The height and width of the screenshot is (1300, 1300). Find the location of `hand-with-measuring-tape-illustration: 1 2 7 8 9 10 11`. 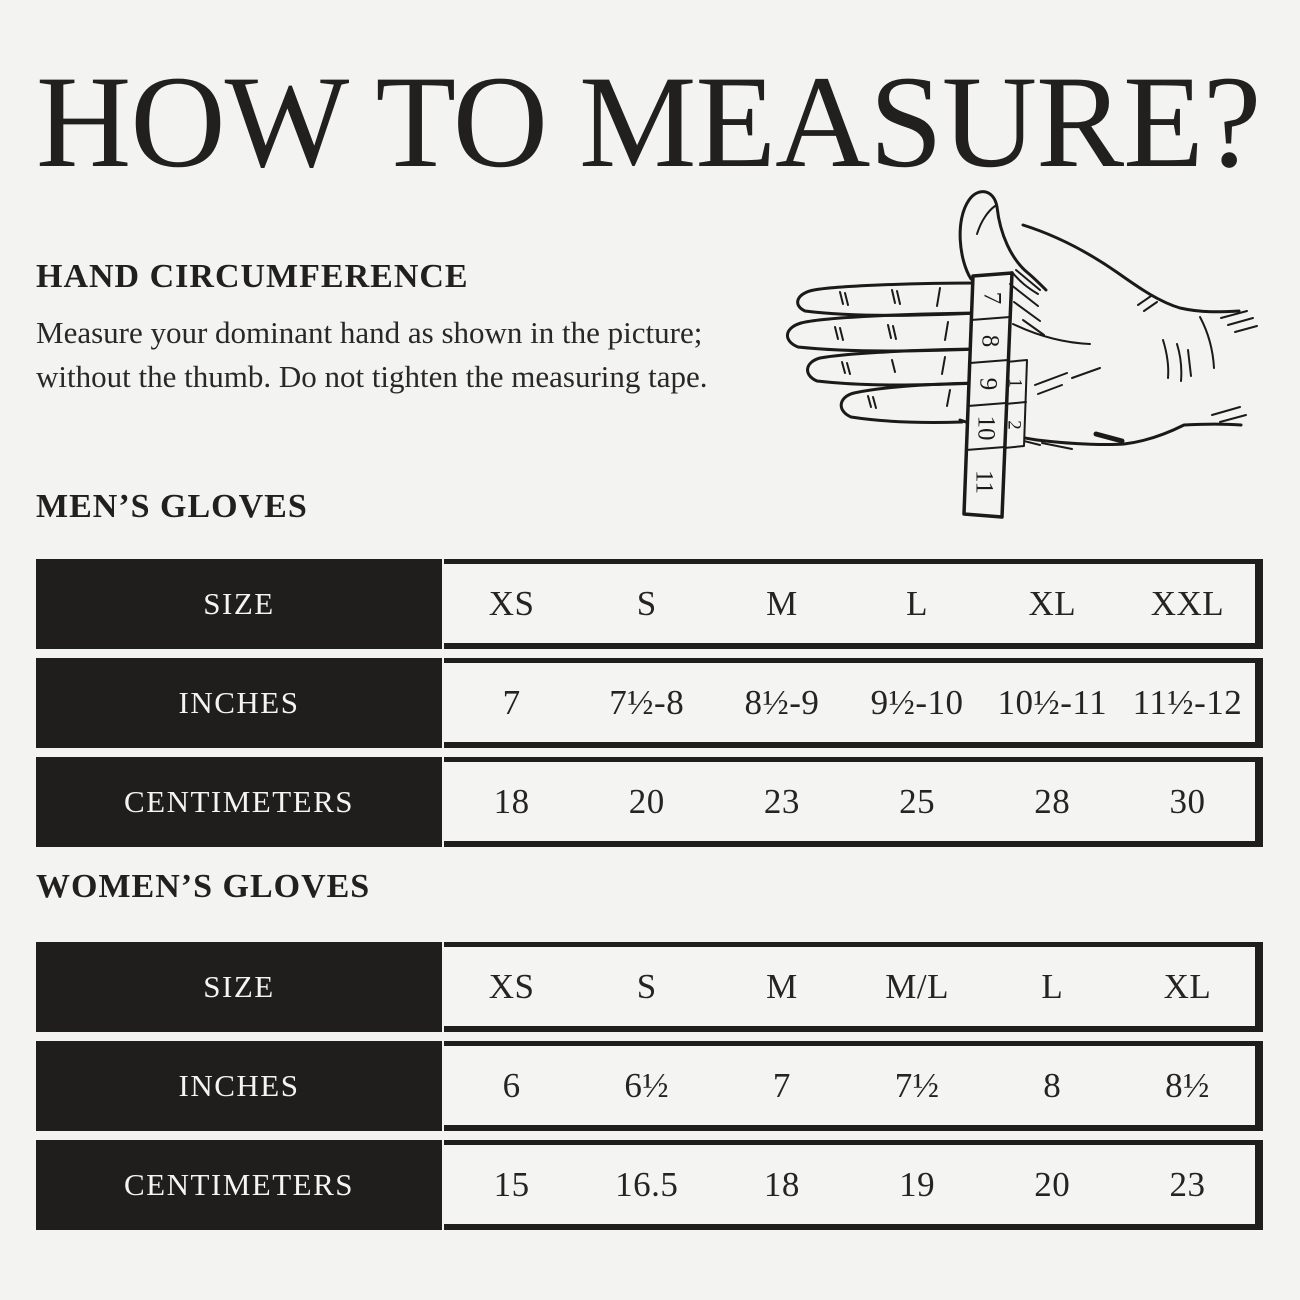

hand-with-measuring-tape-illustration: 1 2 7 8 9 10 11 is located at coordinates (1022, 354).